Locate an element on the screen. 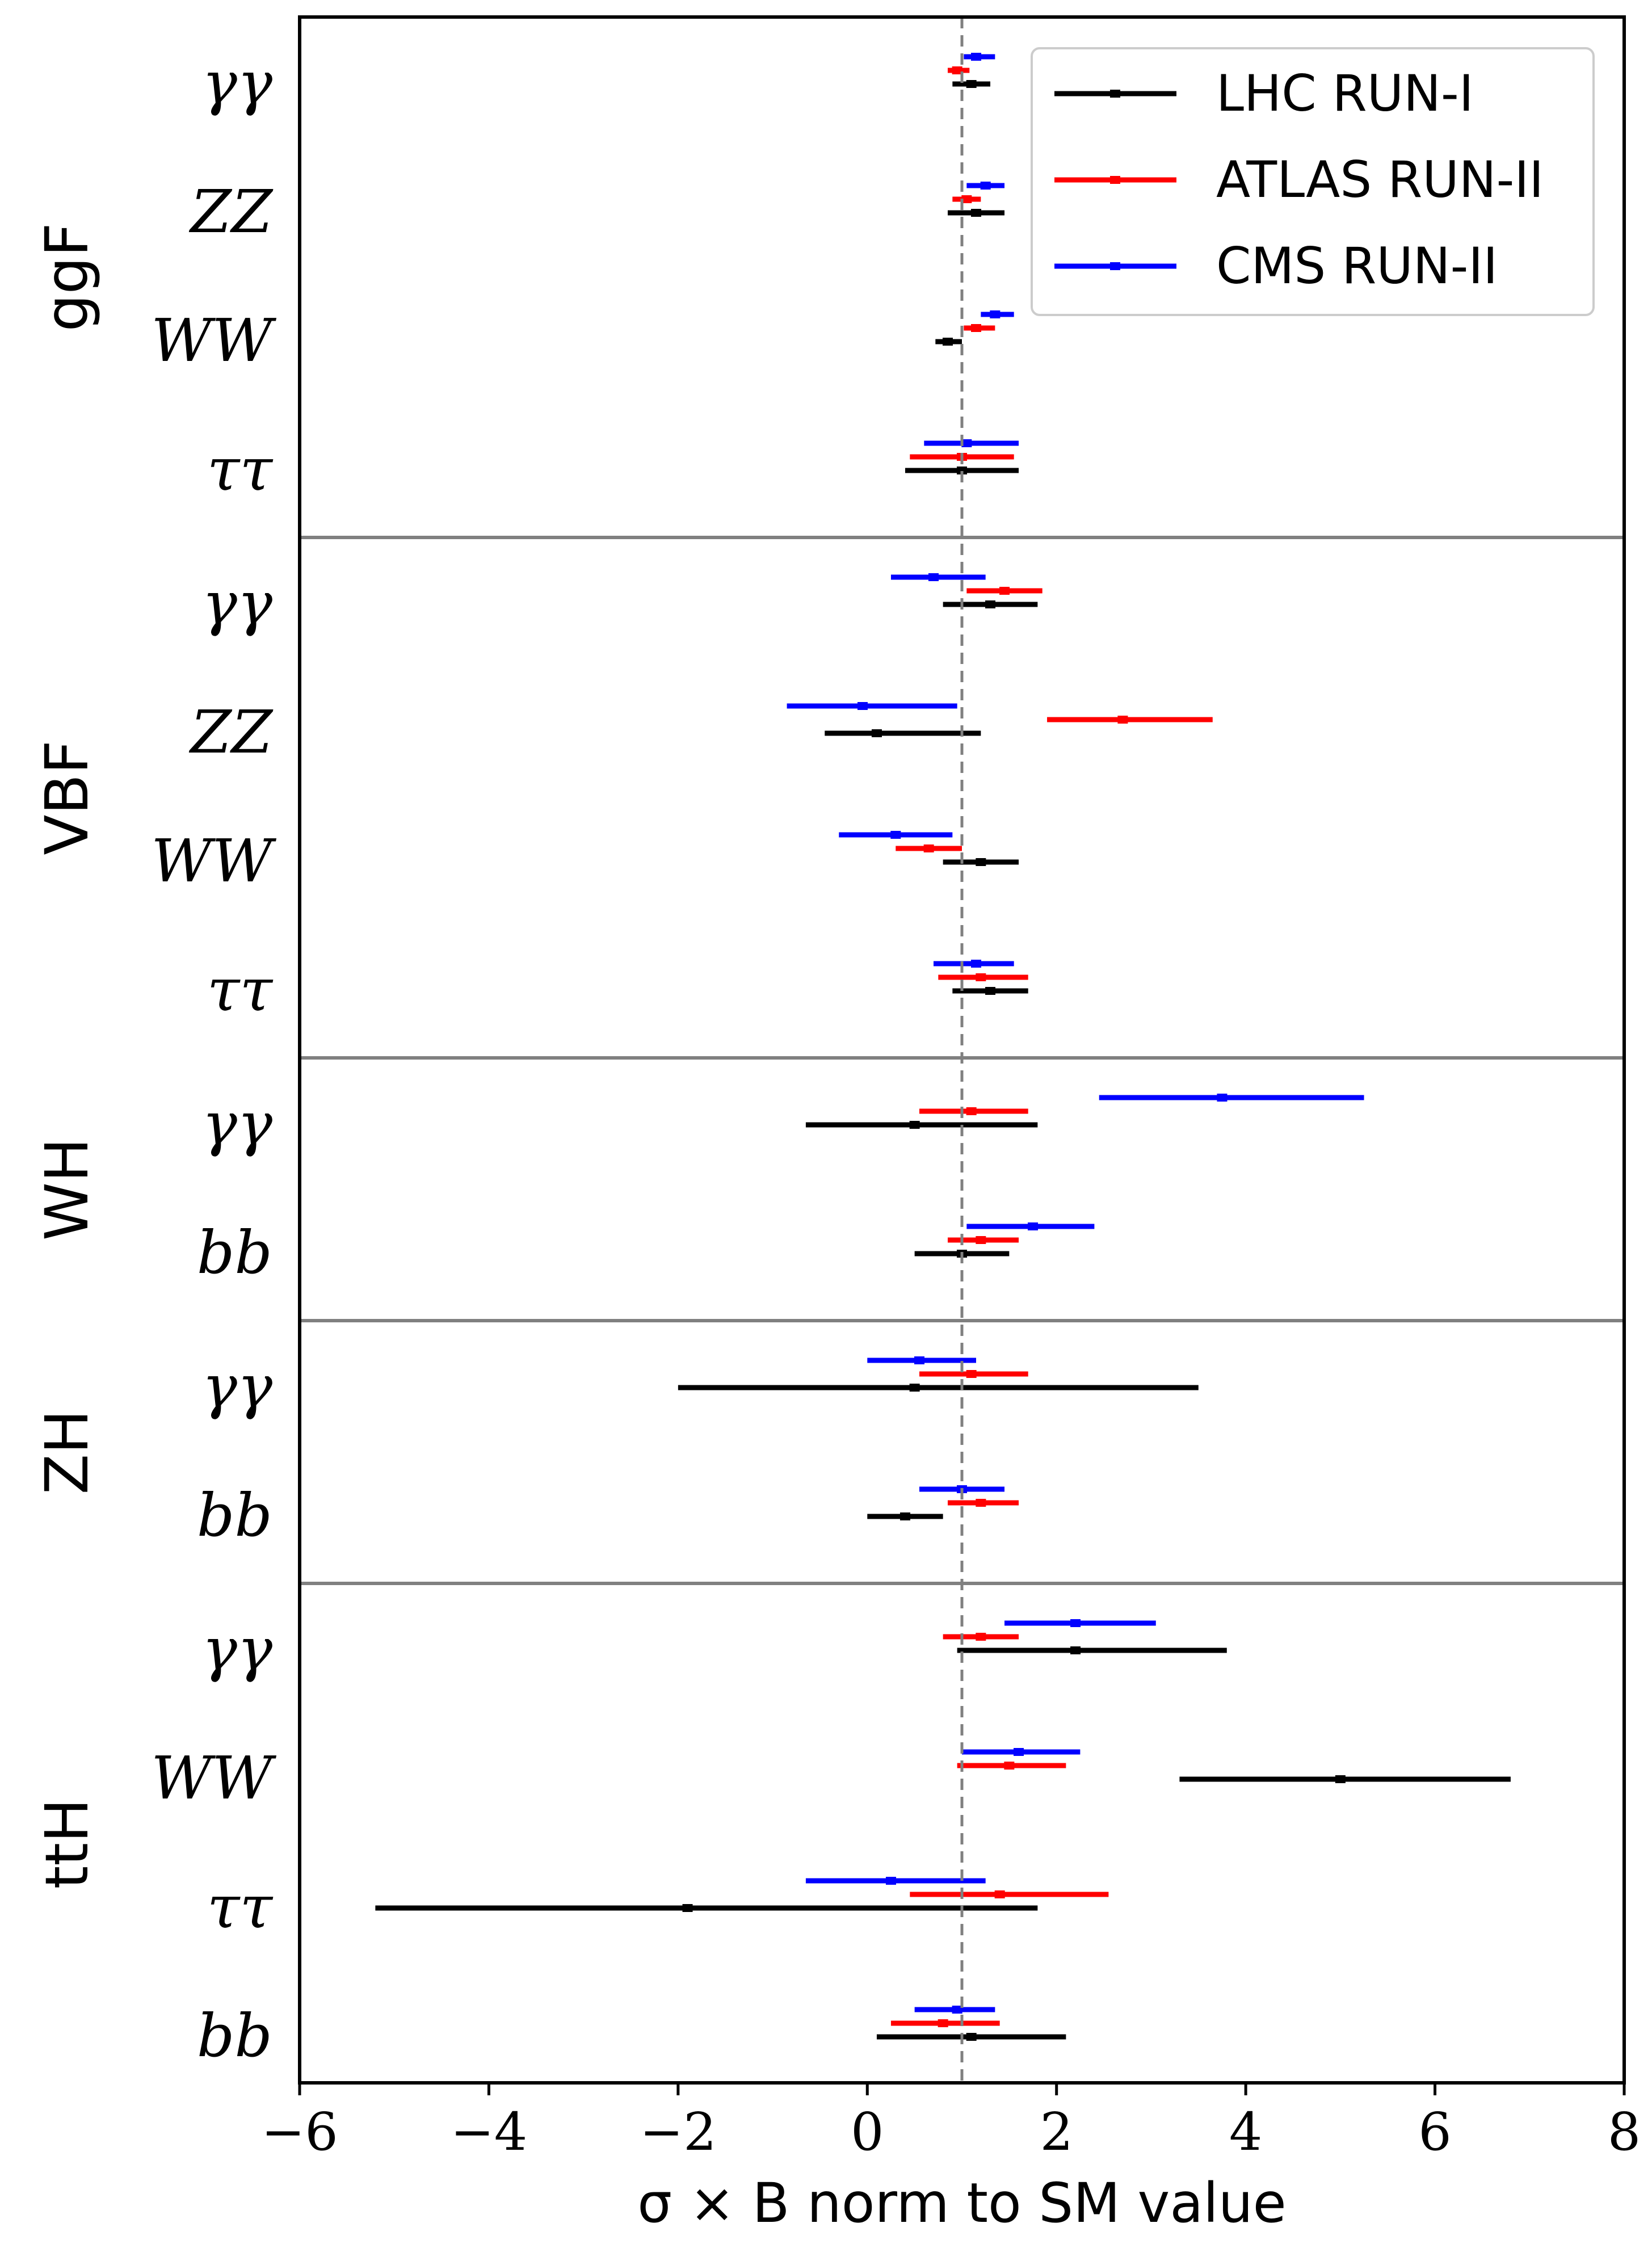 The image size is (1652, 2244). center-marker-wh-0-lhc-run-i is located at coordinates (914, 1125).